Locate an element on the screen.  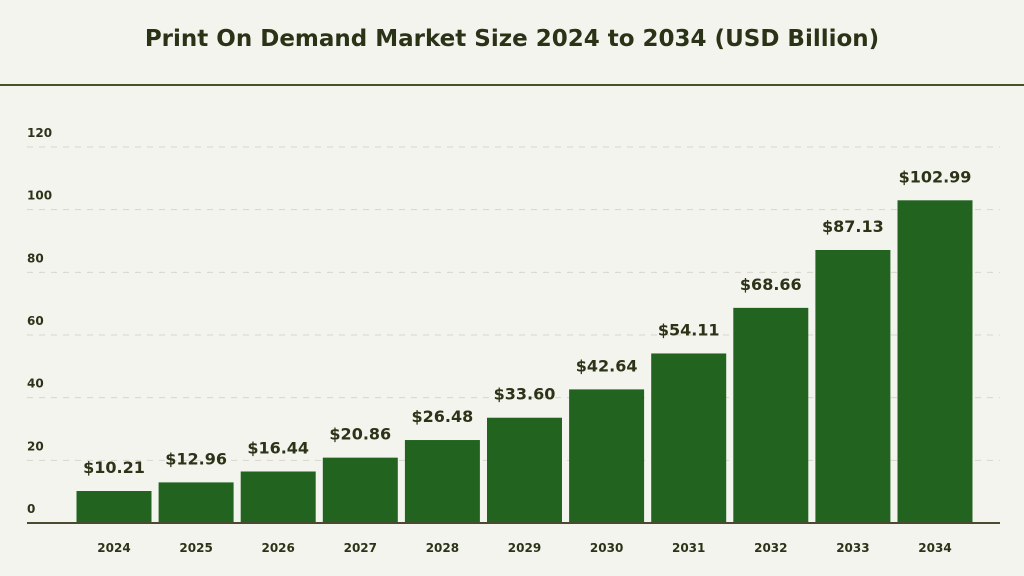
data-label: $26.48 is located at coordinates (443, 416).